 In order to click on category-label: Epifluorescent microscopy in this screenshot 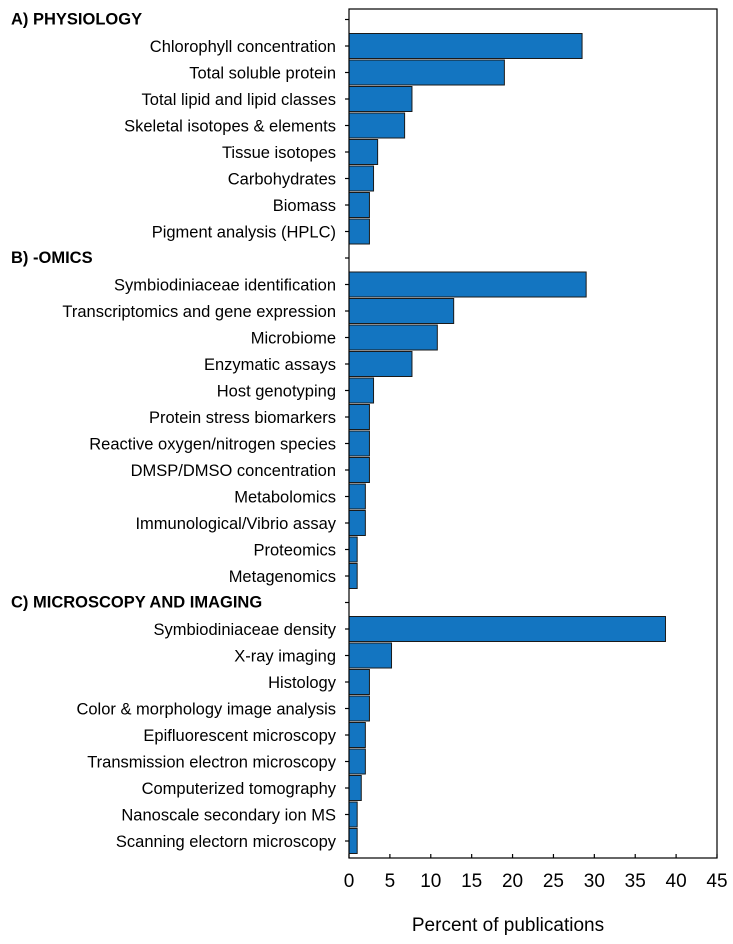, I will do `click(239, 736)`.